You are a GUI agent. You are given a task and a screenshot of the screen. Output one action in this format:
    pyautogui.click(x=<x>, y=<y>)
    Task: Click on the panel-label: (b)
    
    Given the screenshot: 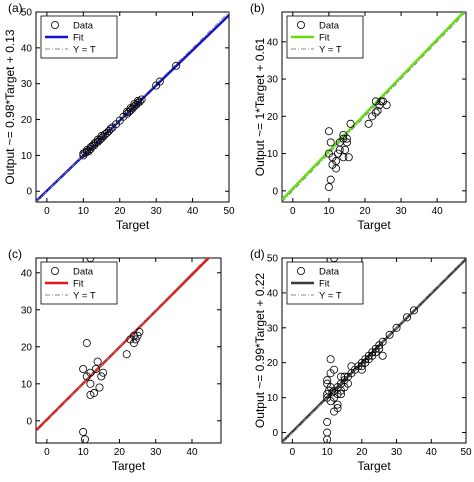 What is the action you would take?
    pyautogui.click(x=257, y=8)
    